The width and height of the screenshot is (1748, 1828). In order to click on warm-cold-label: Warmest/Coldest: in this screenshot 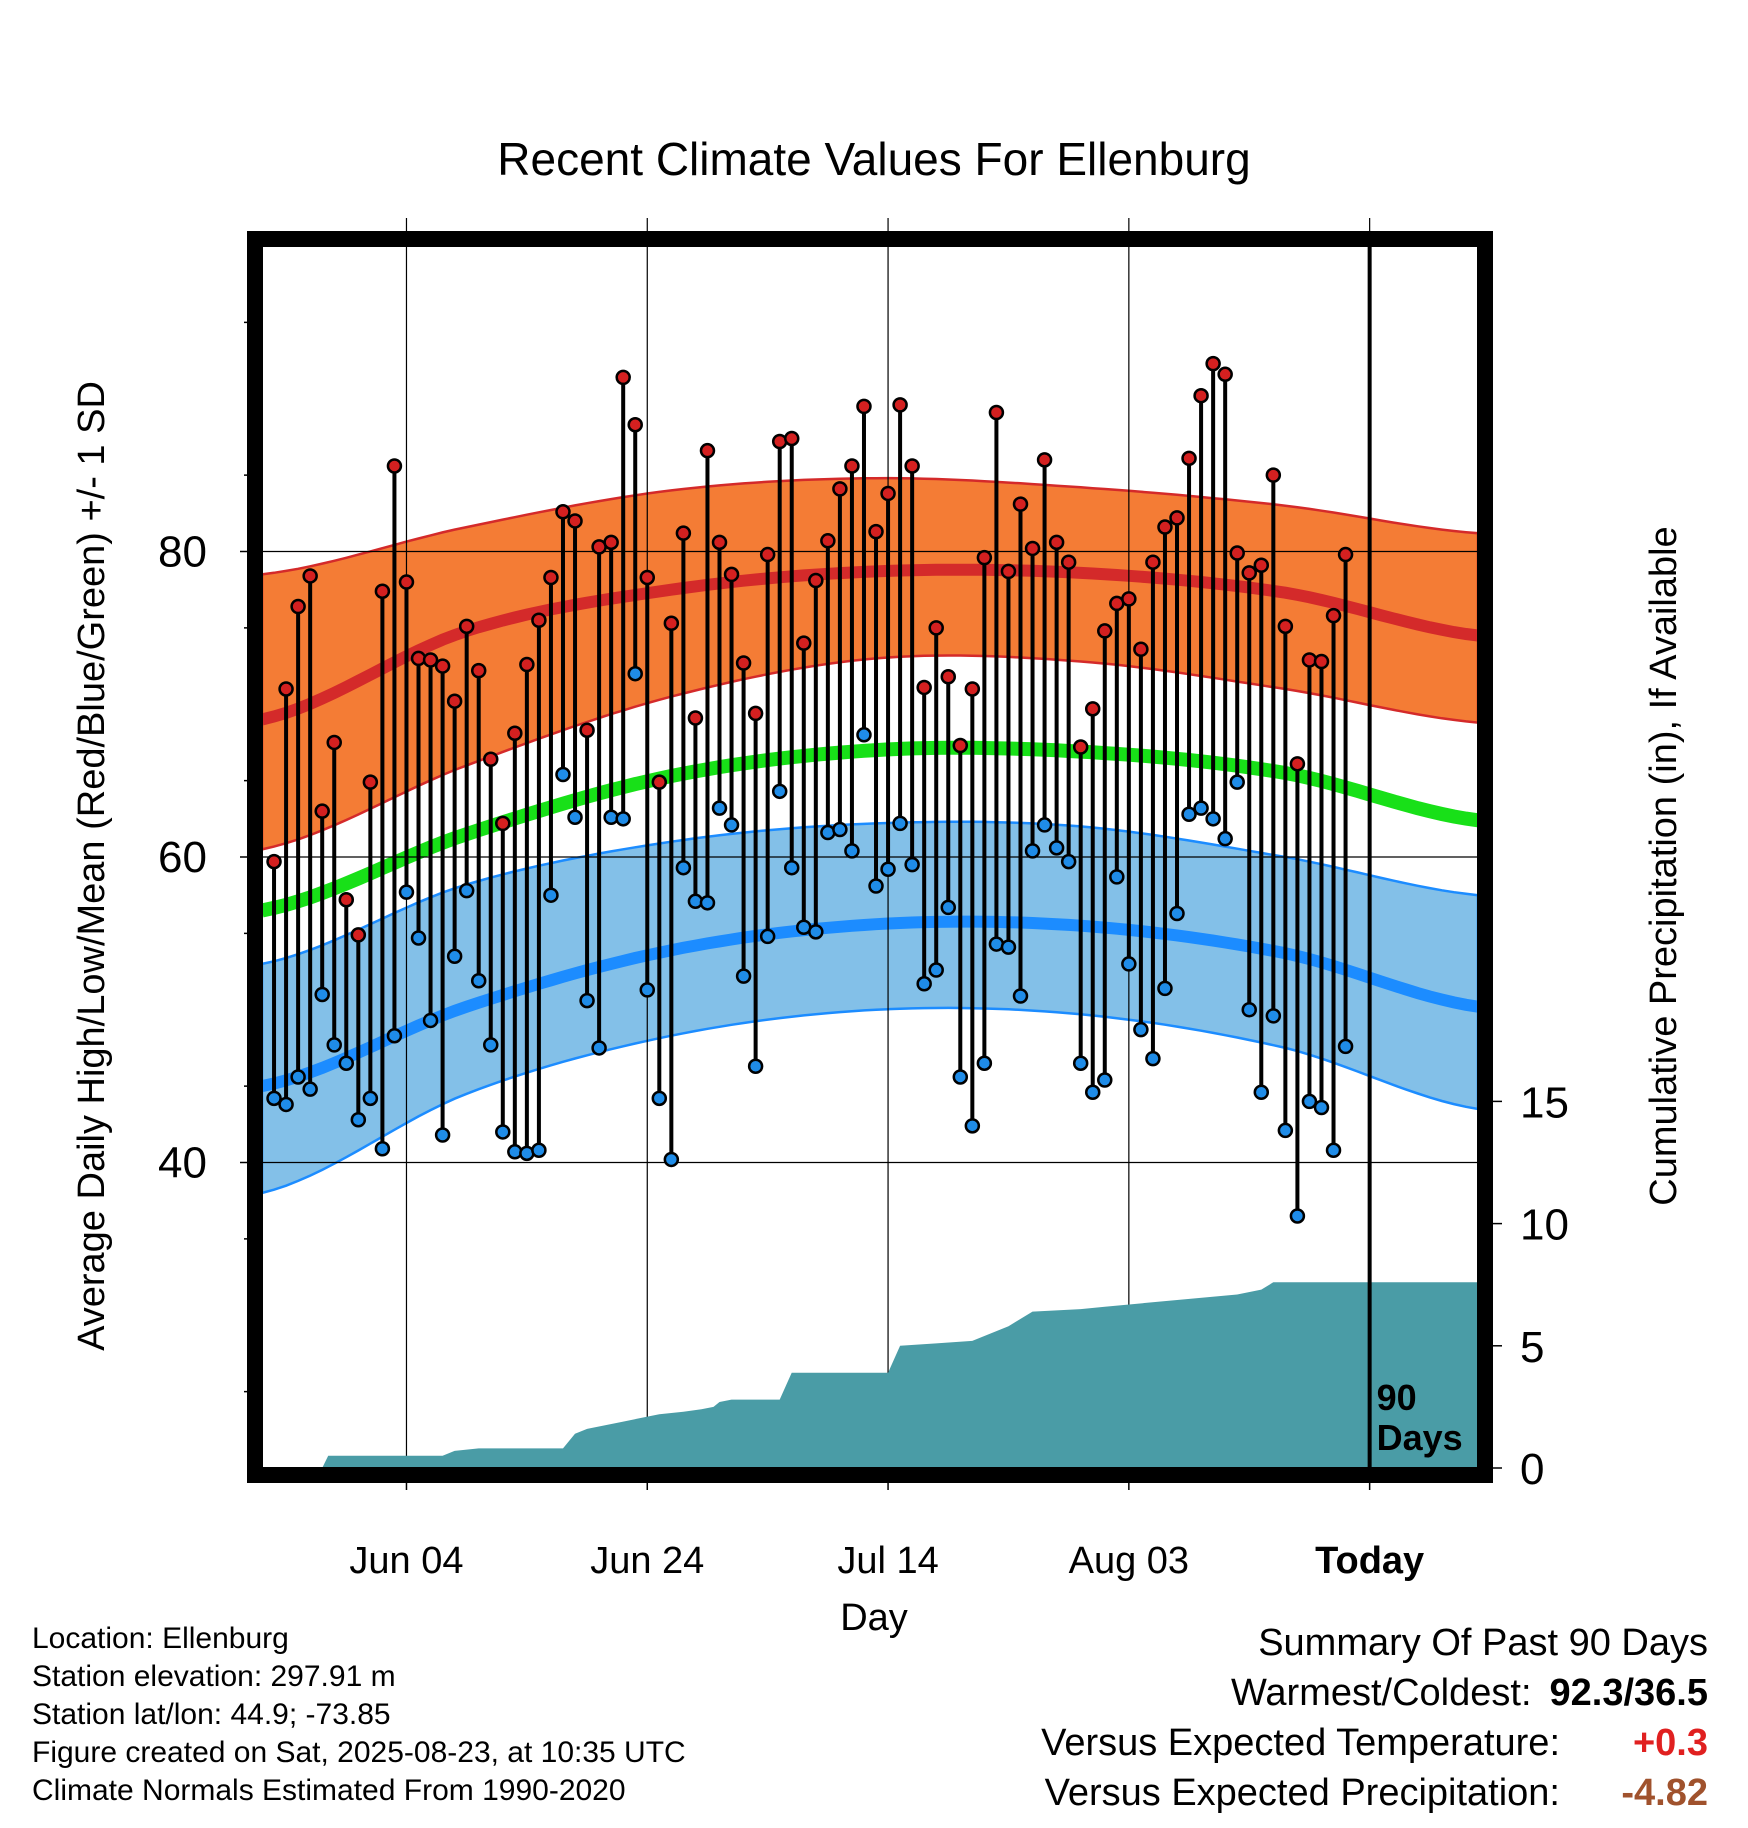, I will do `click(1381, 1693)`.